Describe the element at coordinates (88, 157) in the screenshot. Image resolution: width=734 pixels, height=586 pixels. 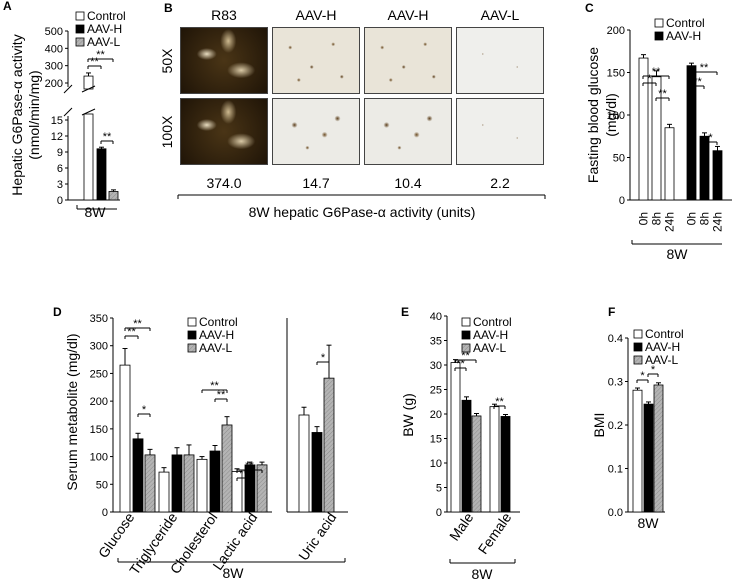
I see `bar-control-lower` at that location.